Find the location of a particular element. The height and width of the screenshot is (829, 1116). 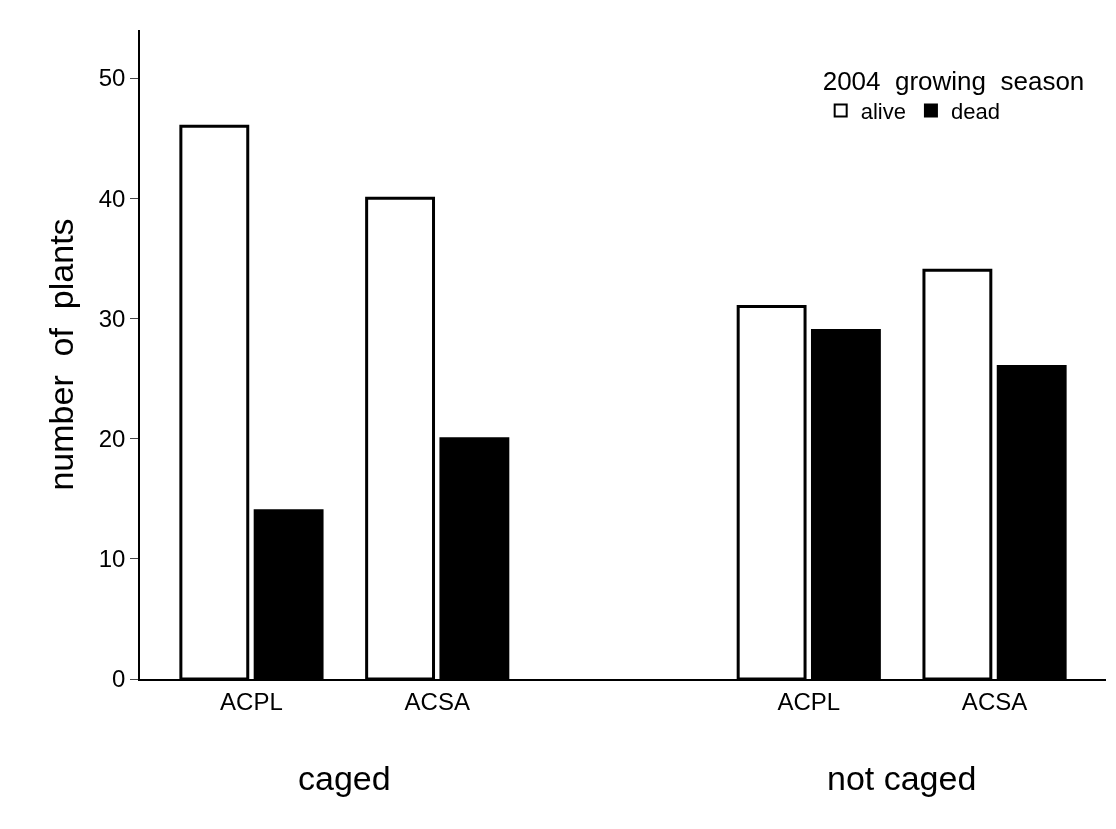

y-tick-label: 0 is located at coordinates (119, 679).